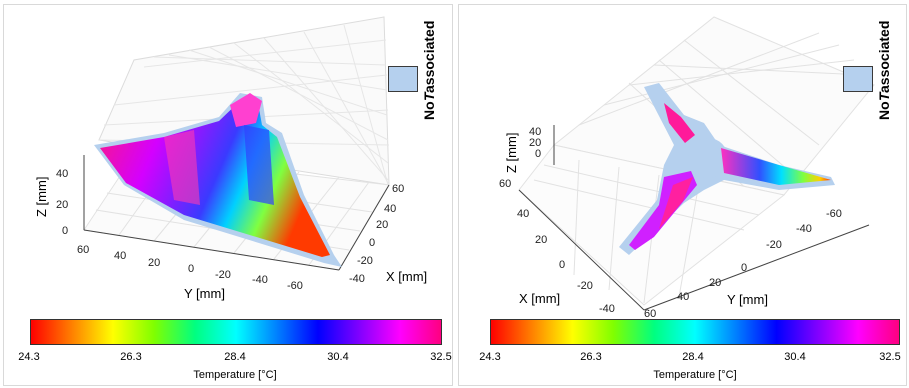 The height and width of the screenshot is (388, 909). What do you see at coordinates (591, 357) in the screenshot?
I see `right-cbar-tick: 26.3` at bounding box center [591, 357].